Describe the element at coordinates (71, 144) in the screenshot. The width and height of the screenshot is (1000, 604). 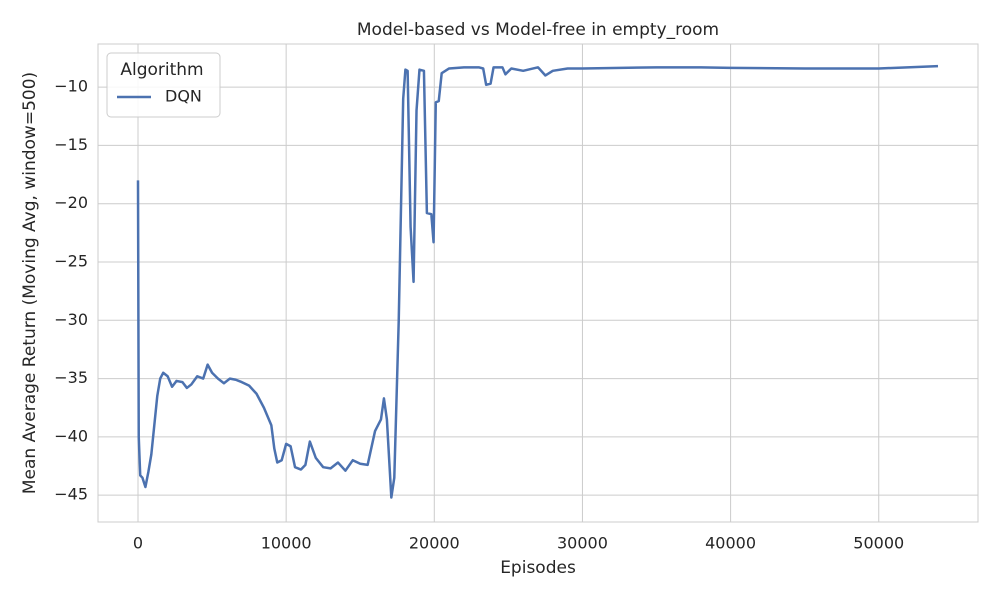
I see `y-tick-label: −15` at that location.